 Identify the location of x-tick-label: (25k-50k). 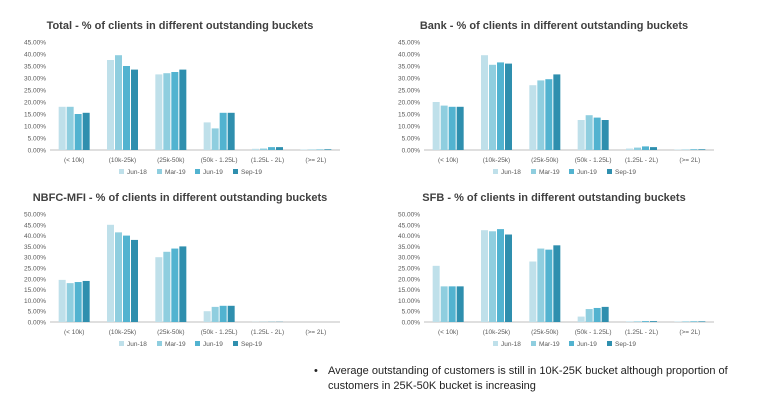
(544, 160).